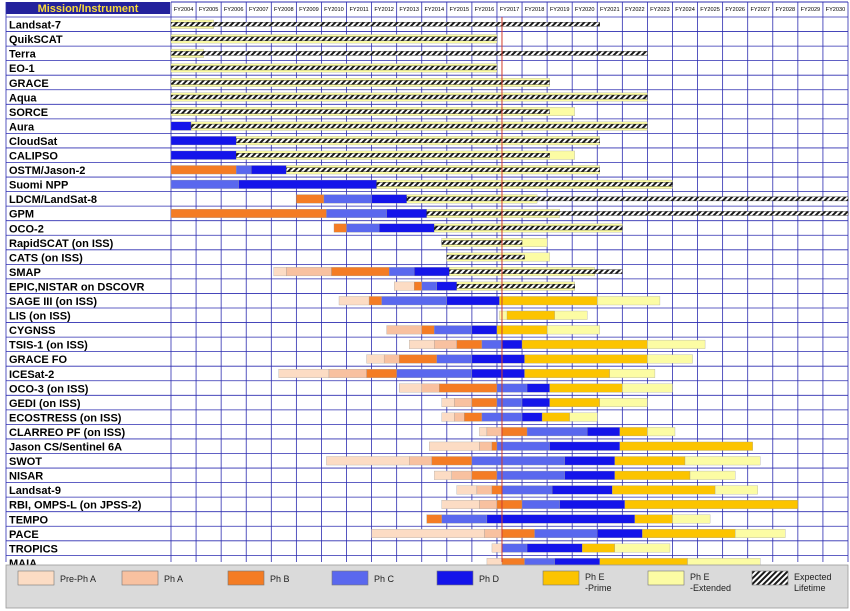  I want to click on year-label: FY2008, so click(284, 10).